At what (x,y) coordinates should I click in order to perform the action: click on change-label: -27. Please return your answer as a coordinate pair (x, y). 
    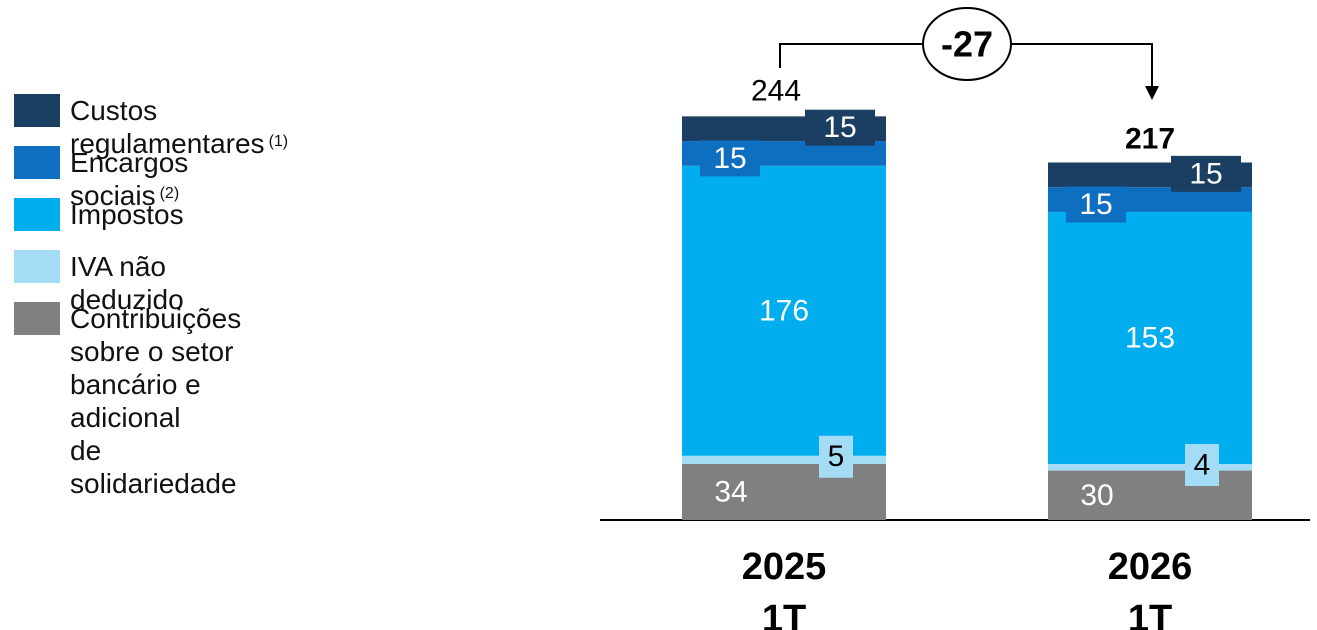
    Looking at the image, I should click on (967, 44).